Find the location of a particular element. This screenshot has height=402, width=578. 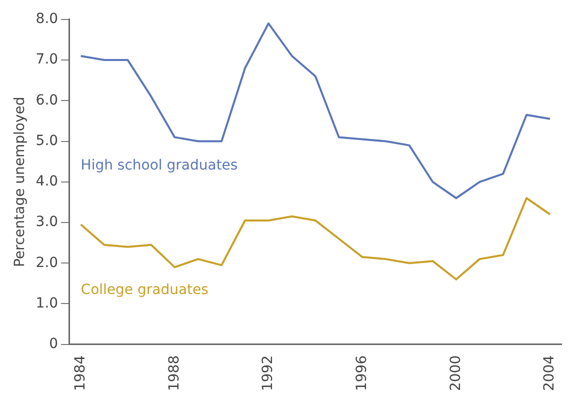

x-tick-label: 1988 is located at coordinates (174, 373).